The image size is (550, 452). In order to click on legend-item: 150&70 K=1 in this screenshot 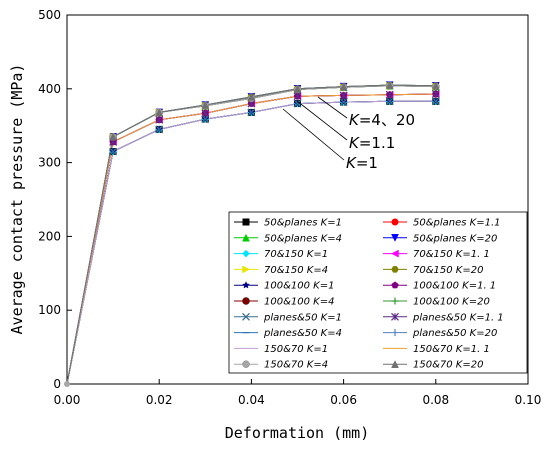, I will do `click(281, 349)`.